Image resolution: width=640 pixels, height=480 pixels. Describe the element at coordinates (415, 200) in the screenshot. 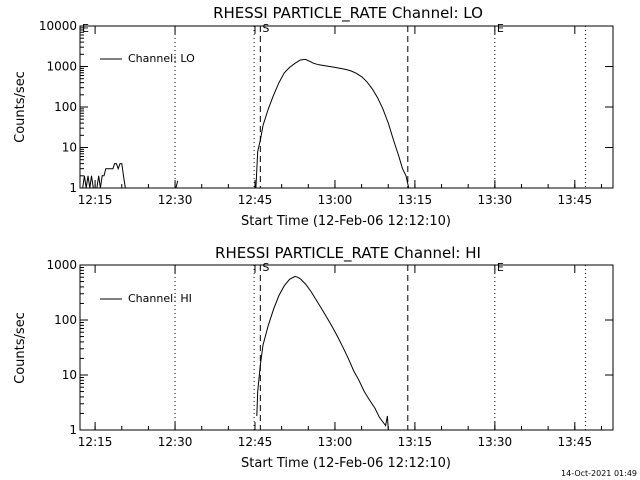

I see `lo-x-tick-label-4: 13:15` at that location.